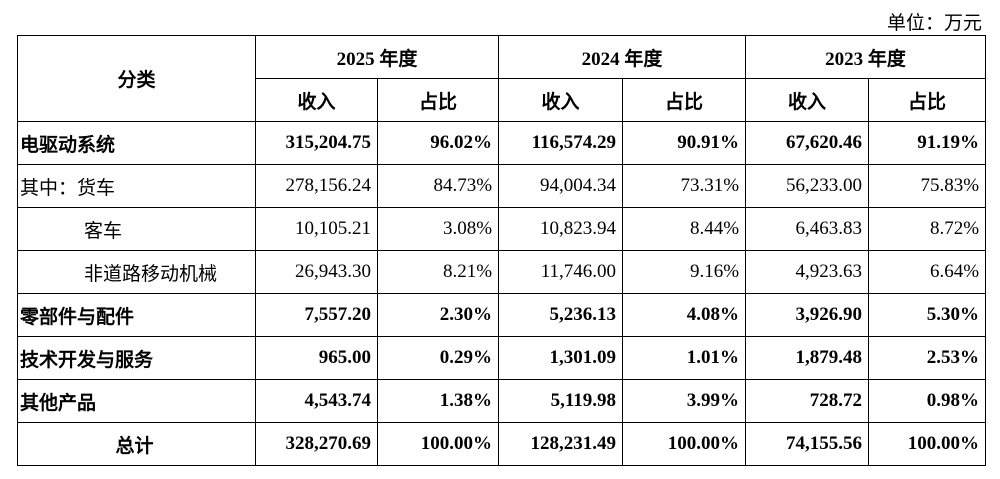  I want to click on table-cell: 1.38%, so click(438, 401).